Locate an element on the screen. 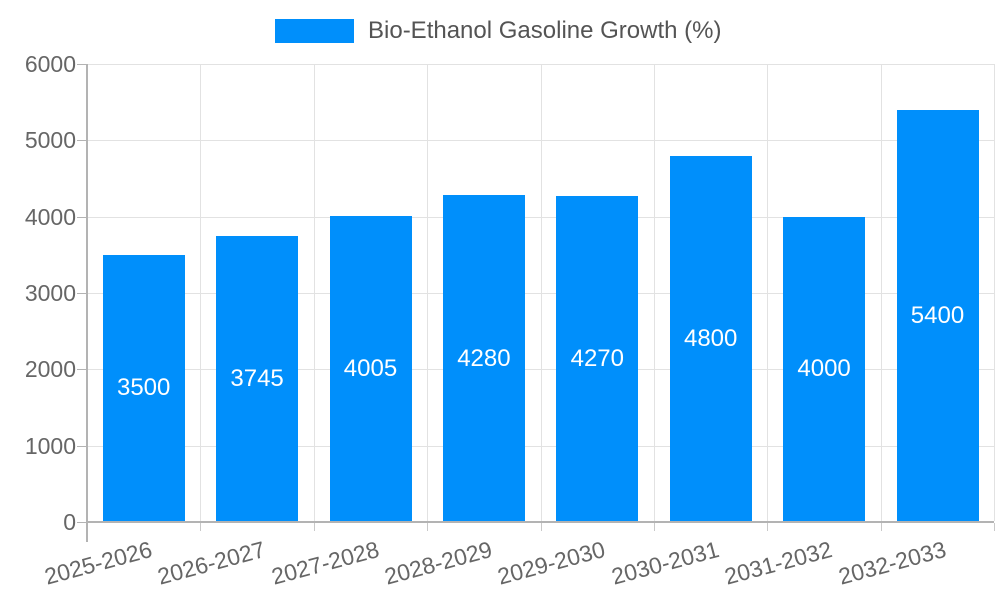  x-axis-line is located at coordinates (541, 522).